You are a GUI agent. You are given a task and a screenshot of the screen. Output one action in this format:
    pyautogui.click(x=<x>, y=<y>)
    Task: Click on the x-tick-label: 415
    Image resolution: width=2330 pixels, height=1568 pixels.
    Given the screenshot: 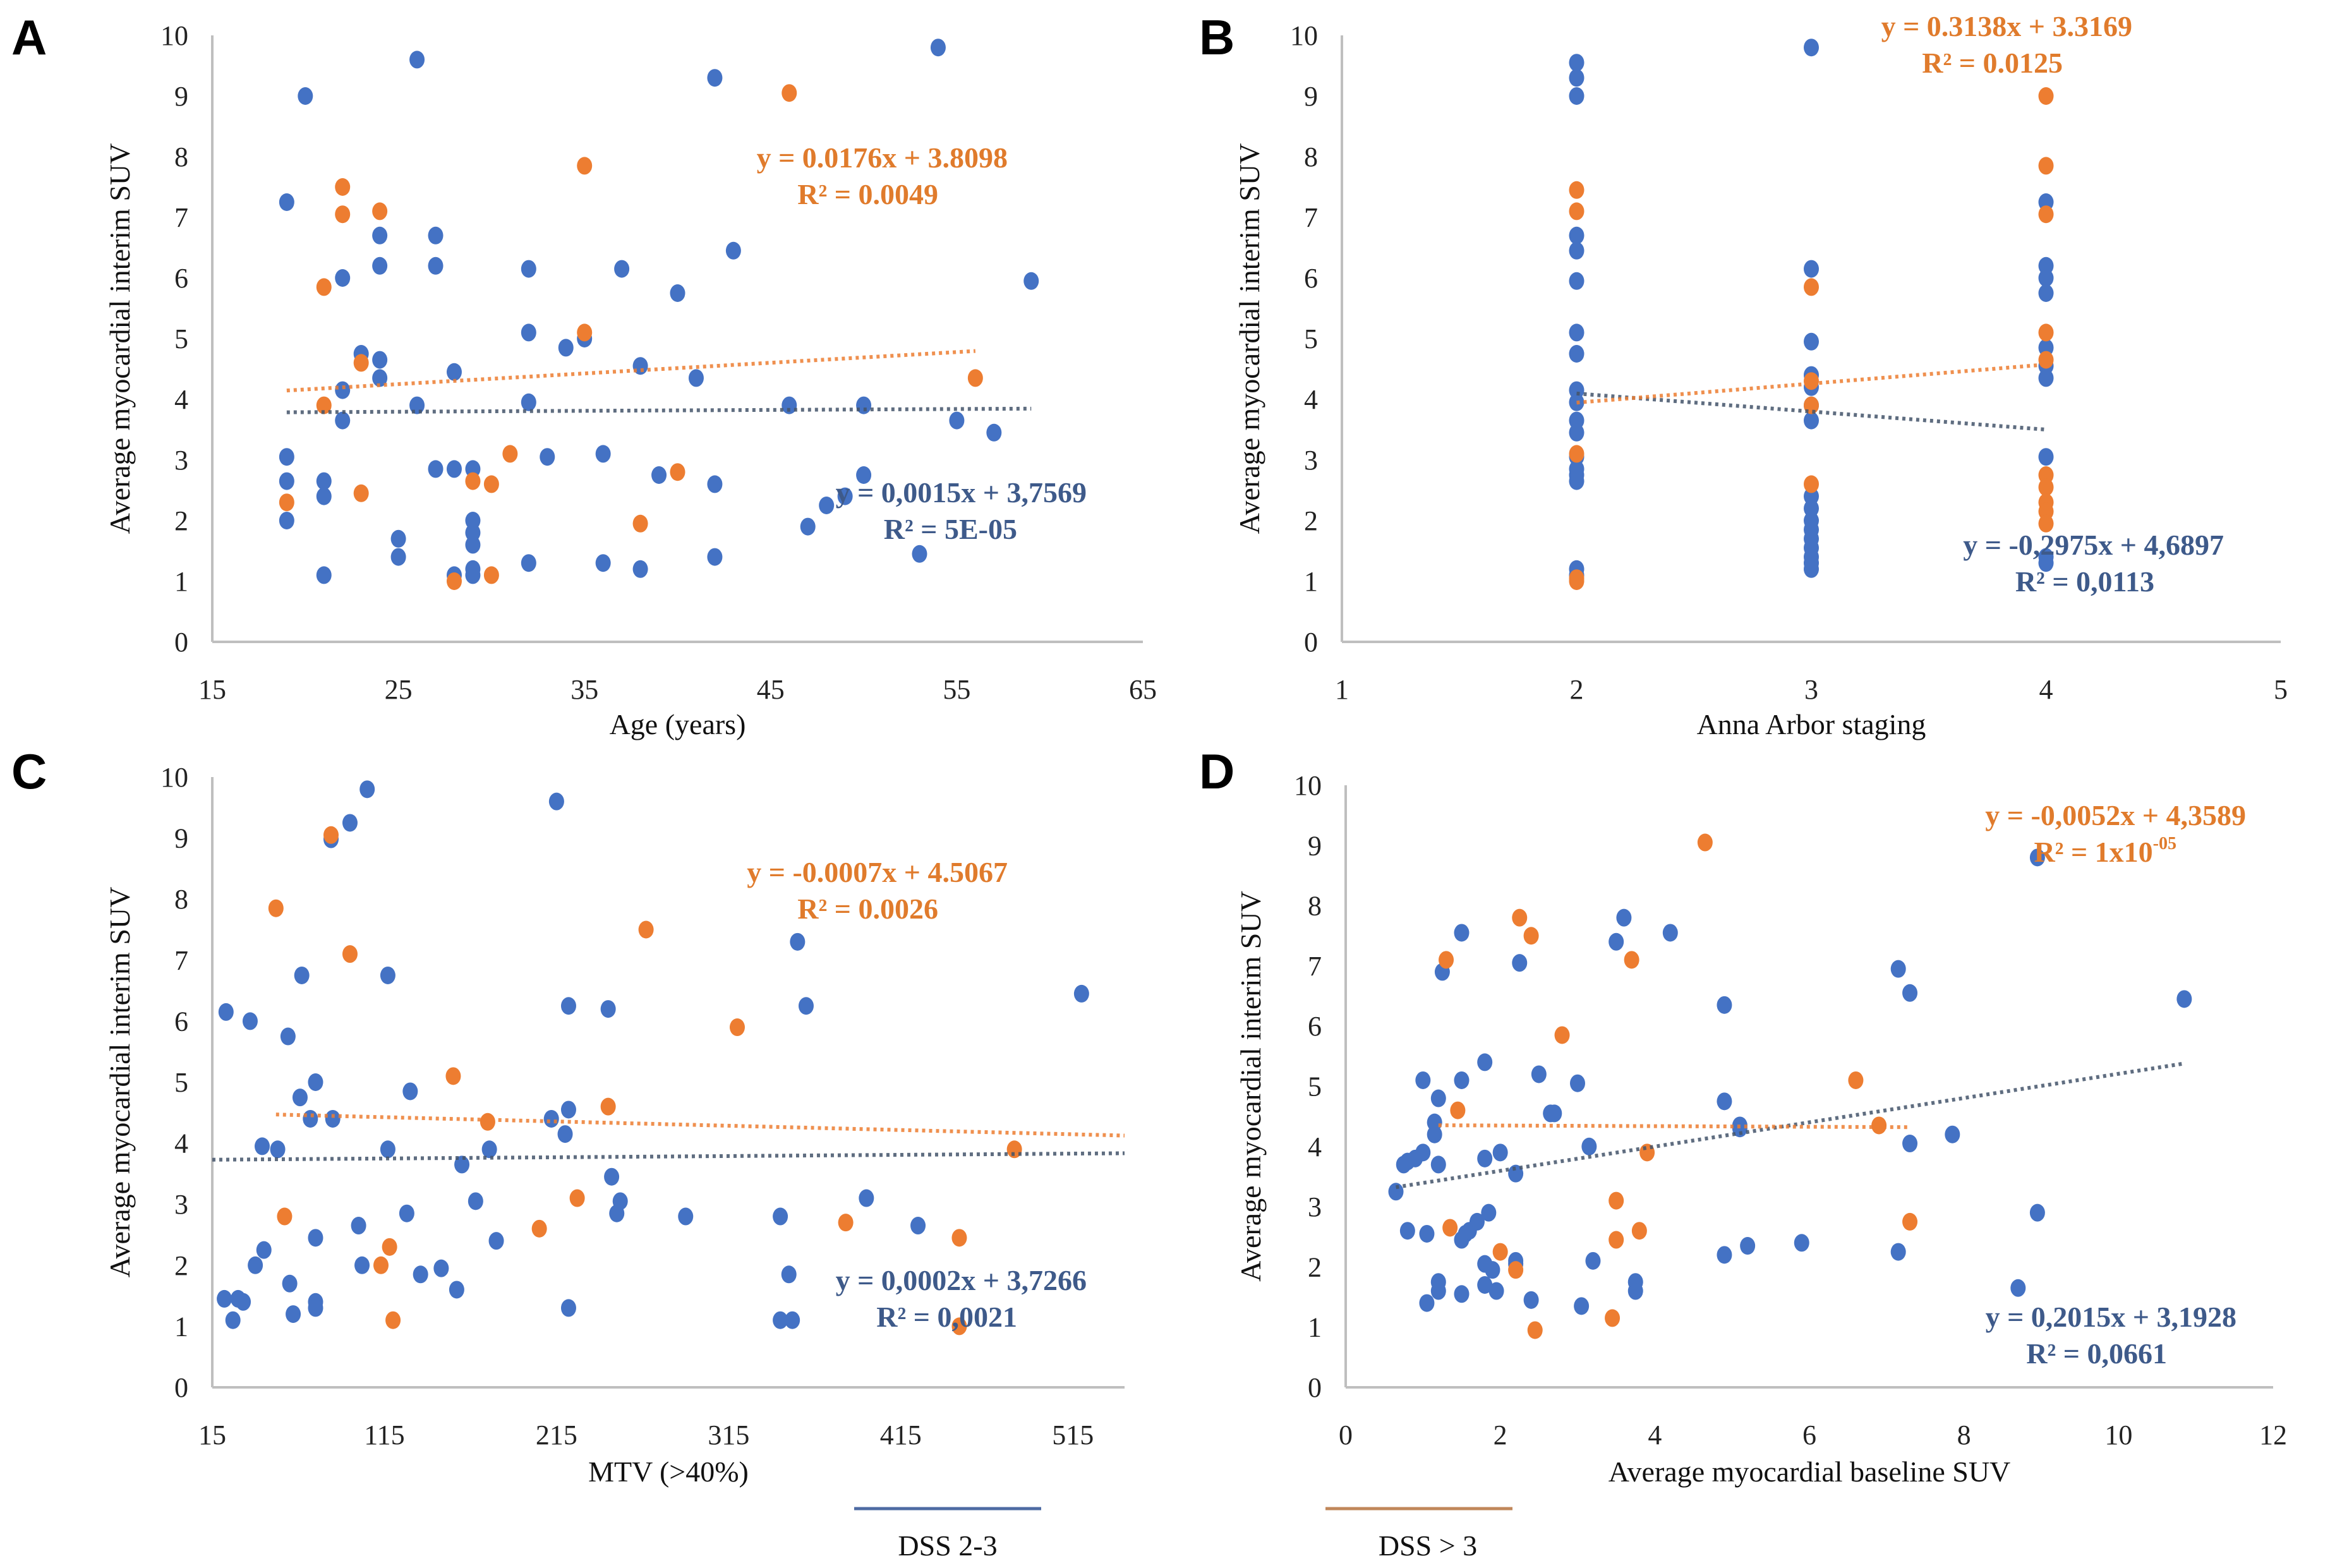 What is the action you would take?
    pyautogui.click(x=901, y=1435)
    